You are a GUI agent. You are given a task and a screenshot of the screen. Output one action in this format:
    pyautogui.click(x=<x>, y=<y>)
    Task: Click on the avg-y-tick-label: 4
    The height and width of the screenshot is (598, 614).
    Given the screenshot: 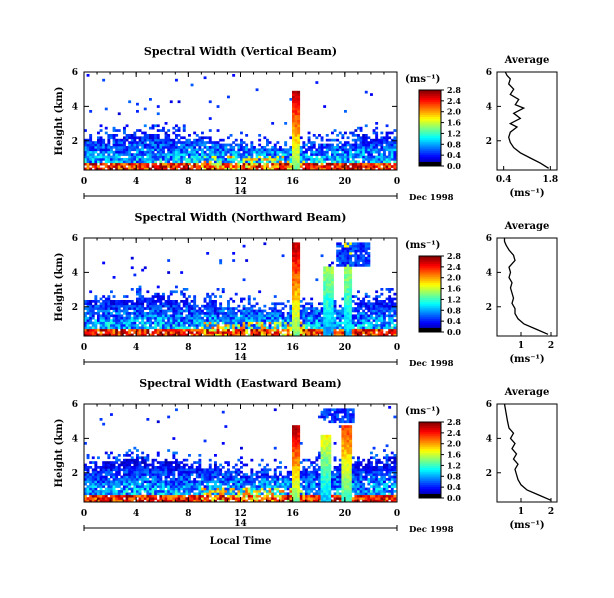 What is the action you would take?
    pyautogui.click(x=489, y=107)
    